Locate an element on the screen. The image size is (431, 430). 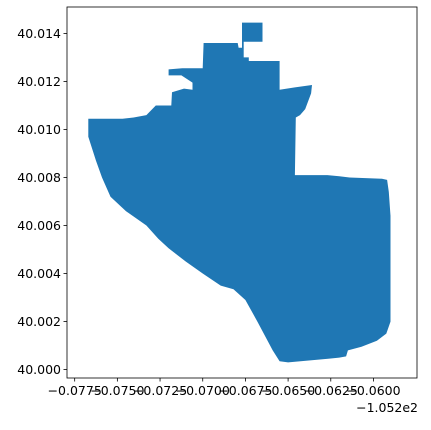
x-tick-label: −0.0600 is located at coordinates (373, 390).